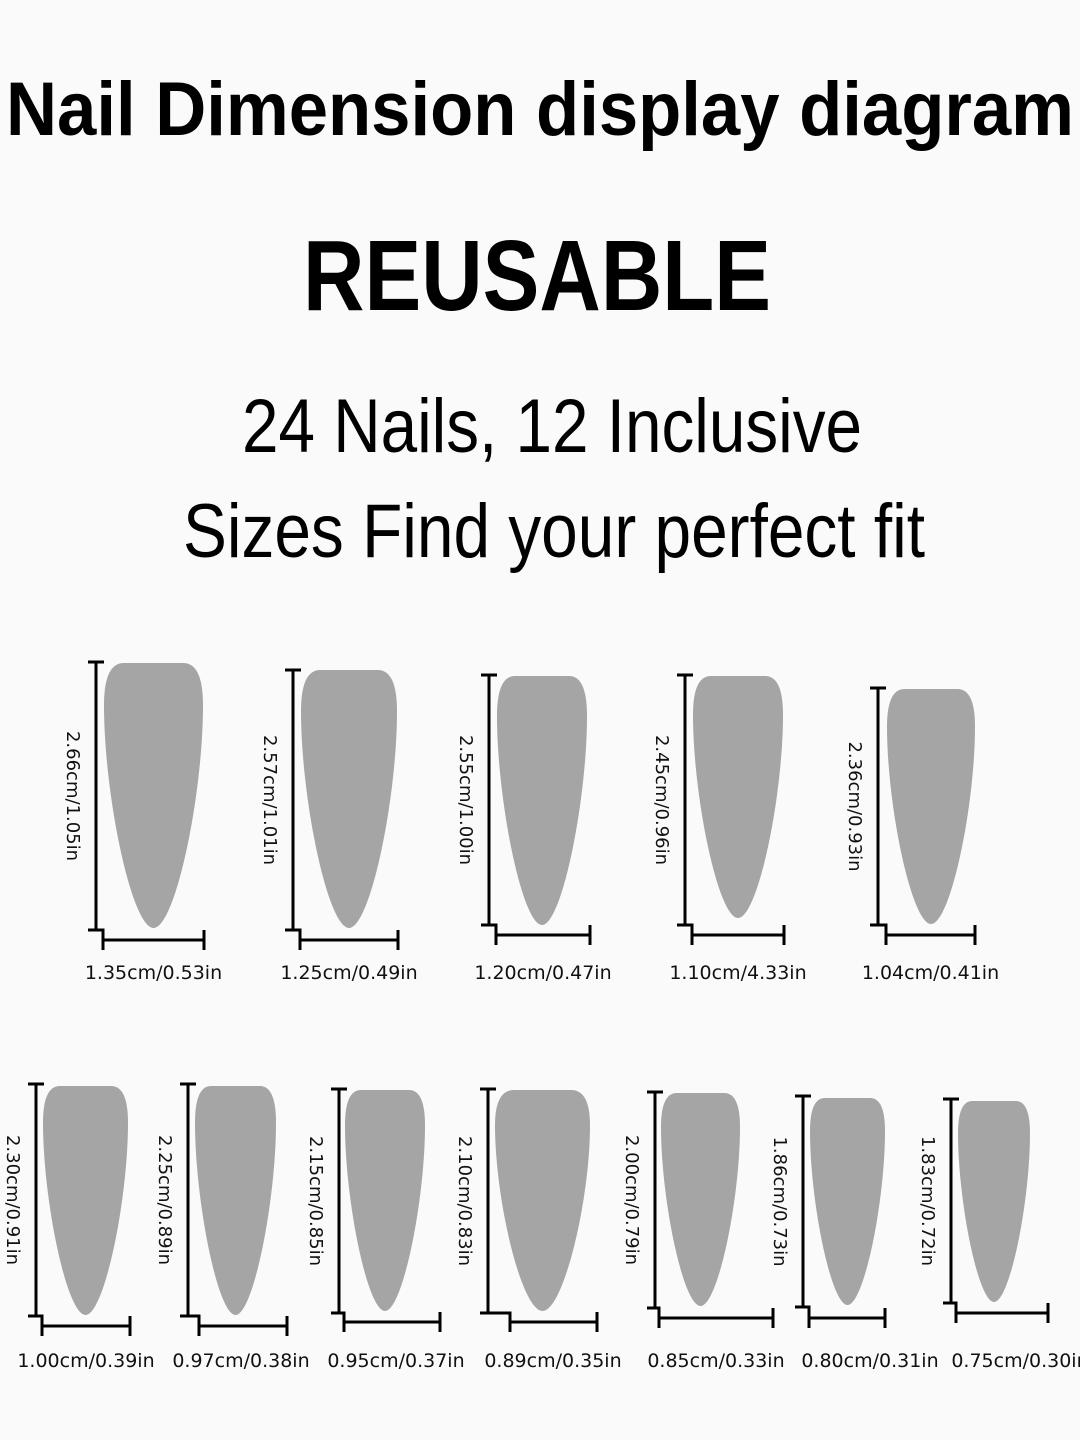 Image resolution: width=1080 pixels, height=1440 pixels. Describe the element at coordinates (552, 426) in the screenshot. I see `tagline-line-1: 24 Nails, 12 Inclusive` at that location.